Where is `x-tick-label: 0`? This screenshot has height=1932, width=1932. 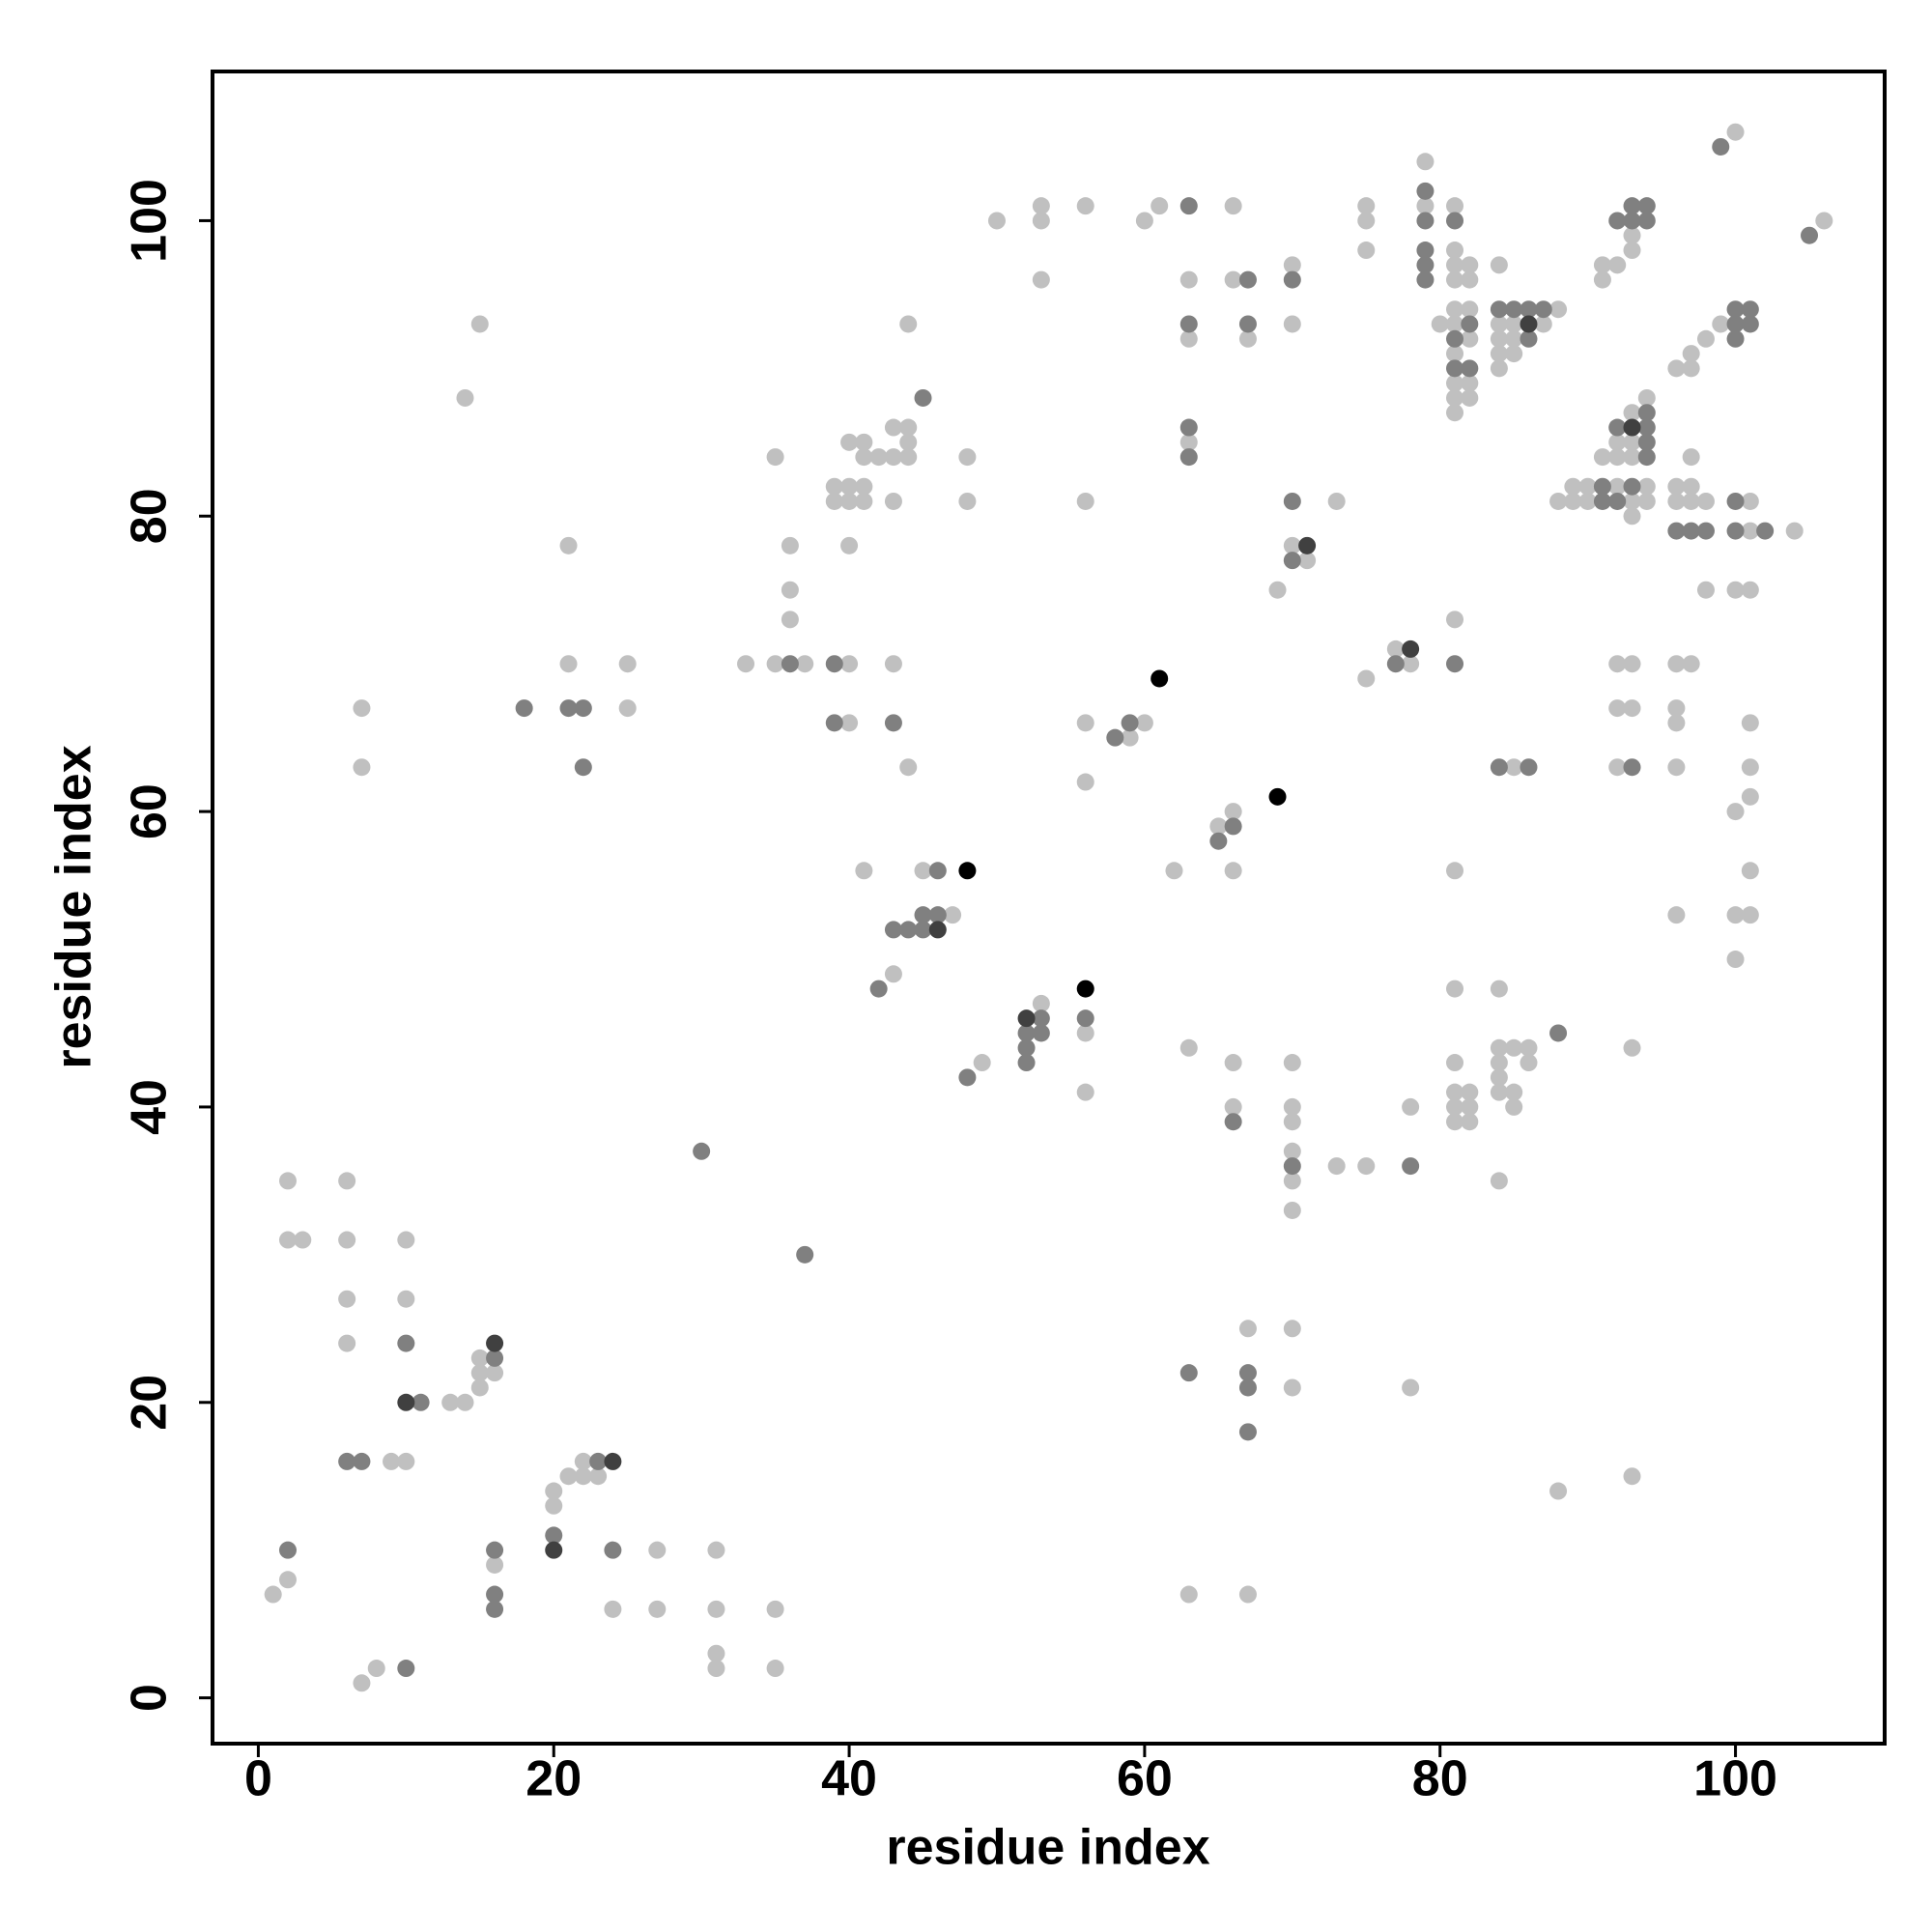 x-tick-label: 0 is located at coordinates (258, 1779).